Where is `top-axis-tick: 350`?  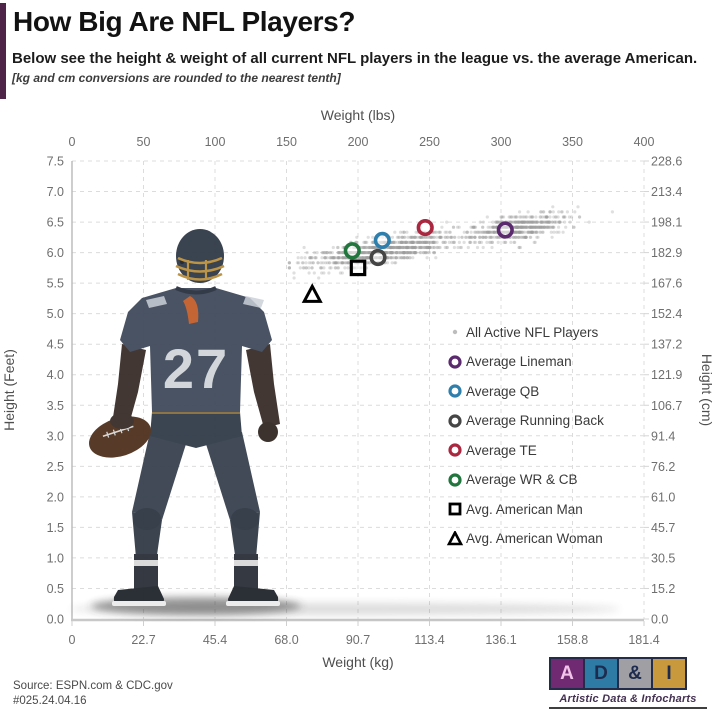
top-axis-tick: 350 is located at coordinates (572, 142).